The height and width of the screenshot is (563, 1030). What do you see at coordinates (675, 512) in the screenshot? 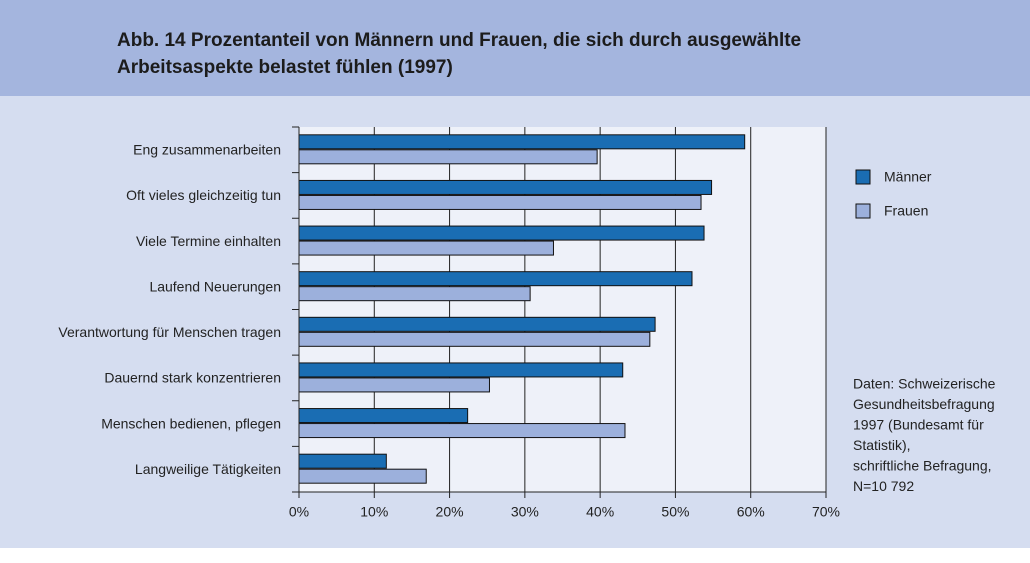
I see `x-tick-label: 50%` at bounding box center [675, 512].